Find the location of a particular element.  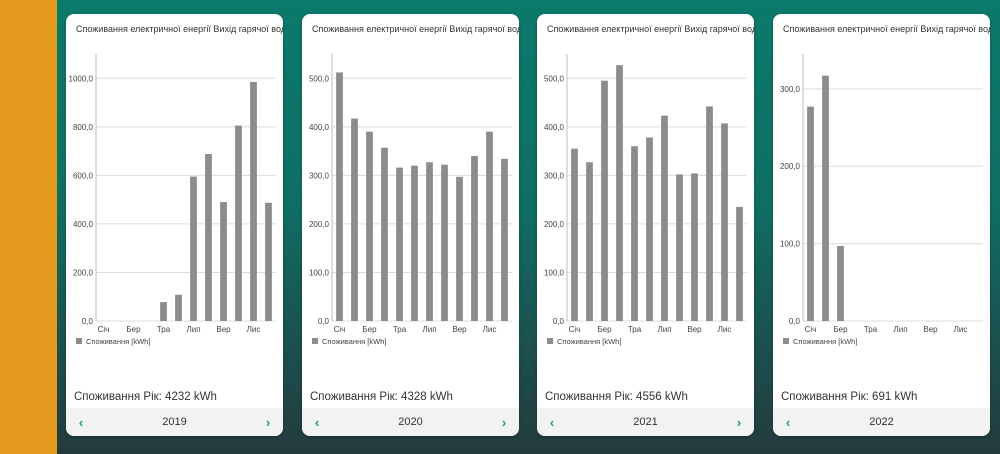

year-label: 2022 is located at coordinates (881, 422).